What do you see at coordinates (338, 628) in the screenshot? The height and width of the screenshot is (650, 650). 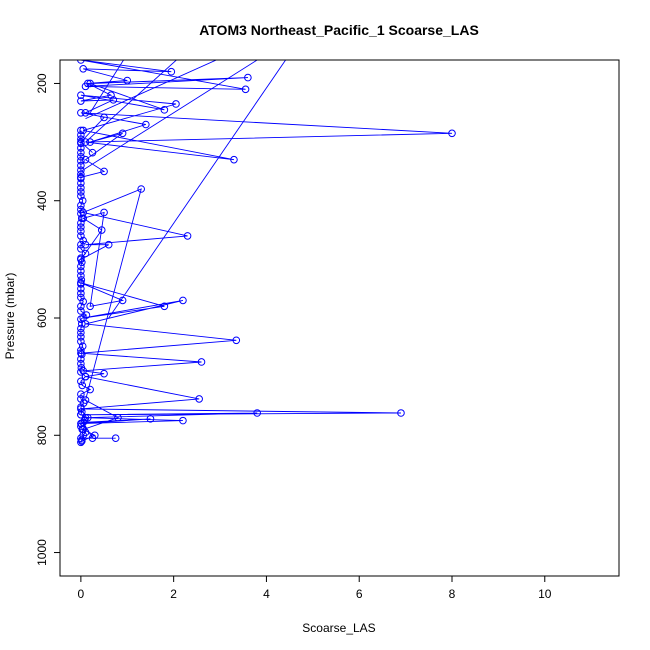 I see `x-axis-label: Scoarse_LAS` at bounding box center [338, 628].